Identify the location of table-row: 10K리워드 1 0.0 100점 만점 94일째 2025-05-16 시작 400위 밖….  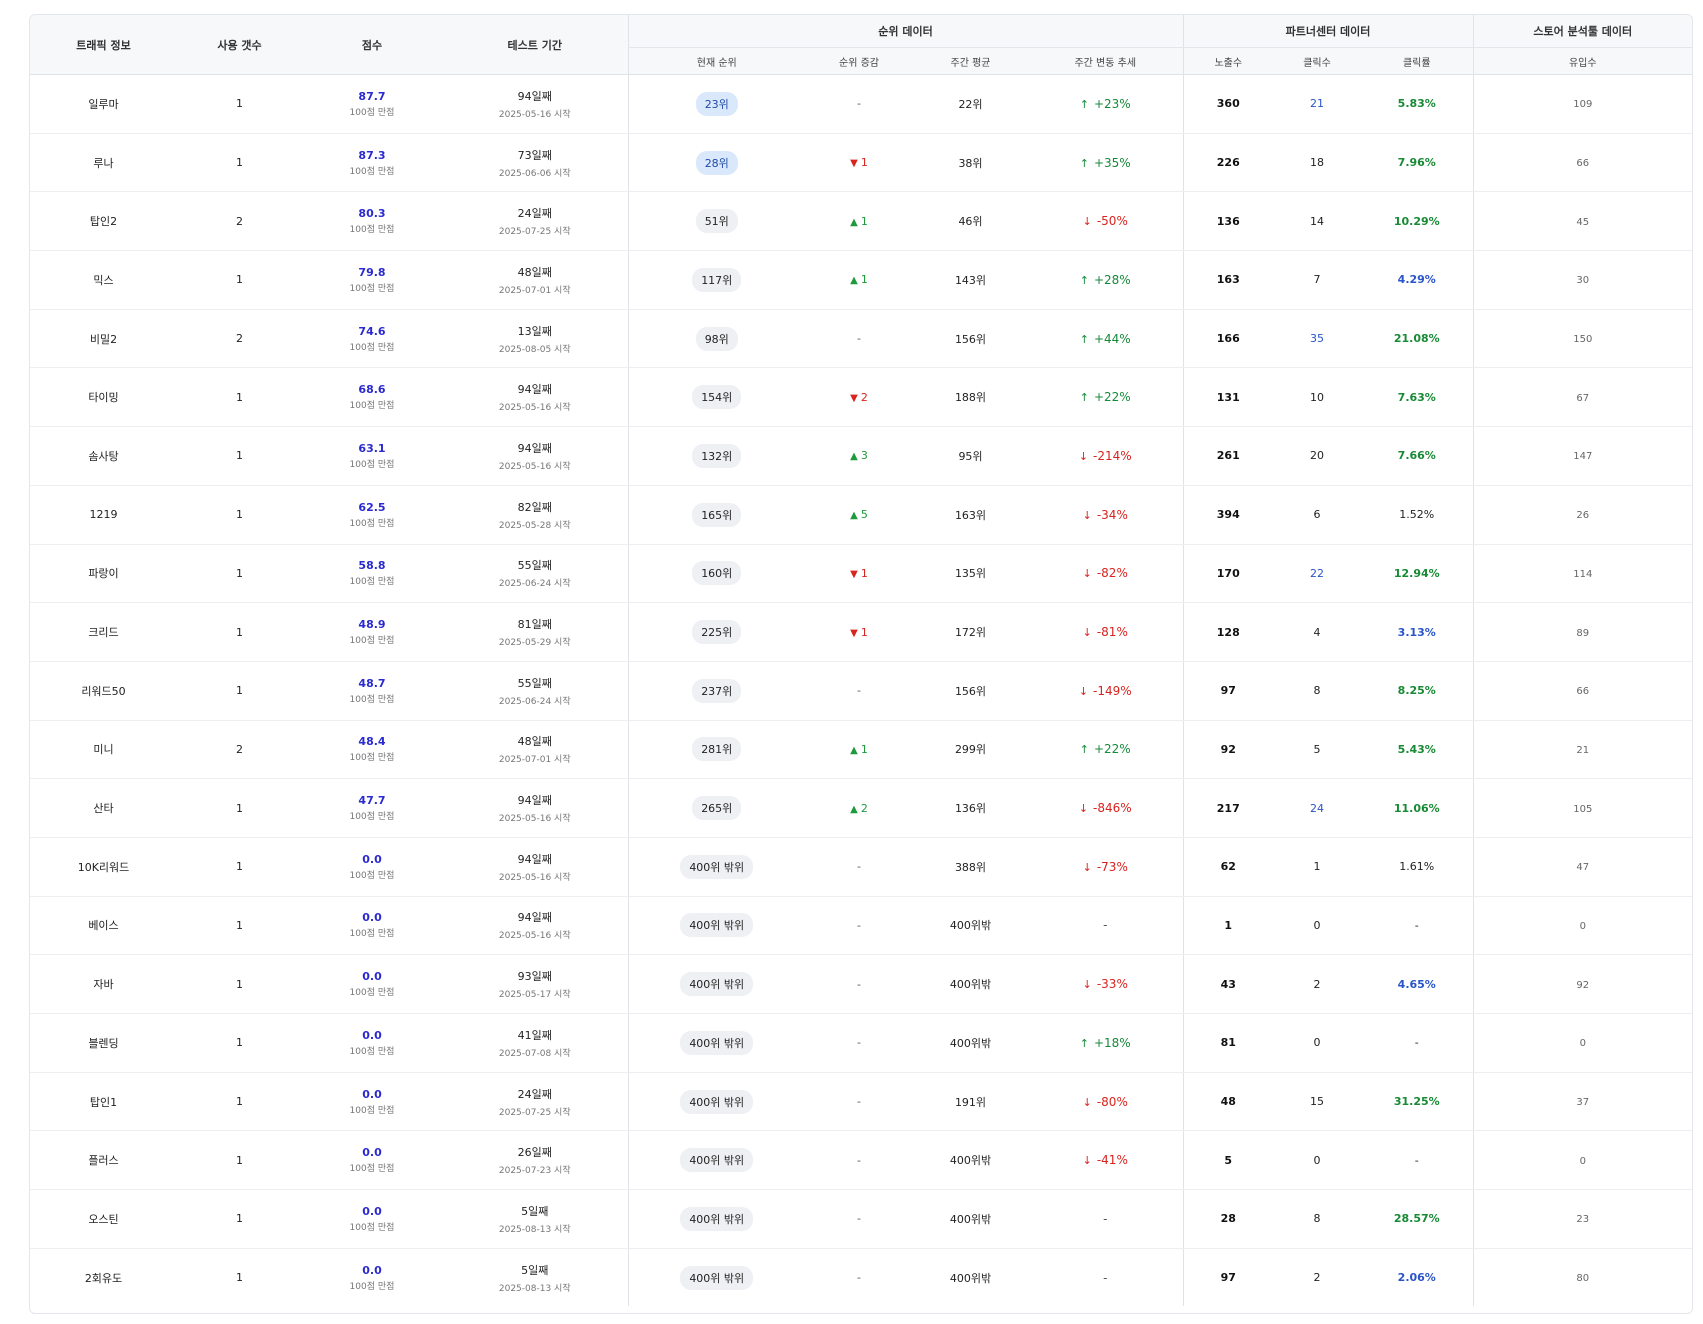
(861, 867).